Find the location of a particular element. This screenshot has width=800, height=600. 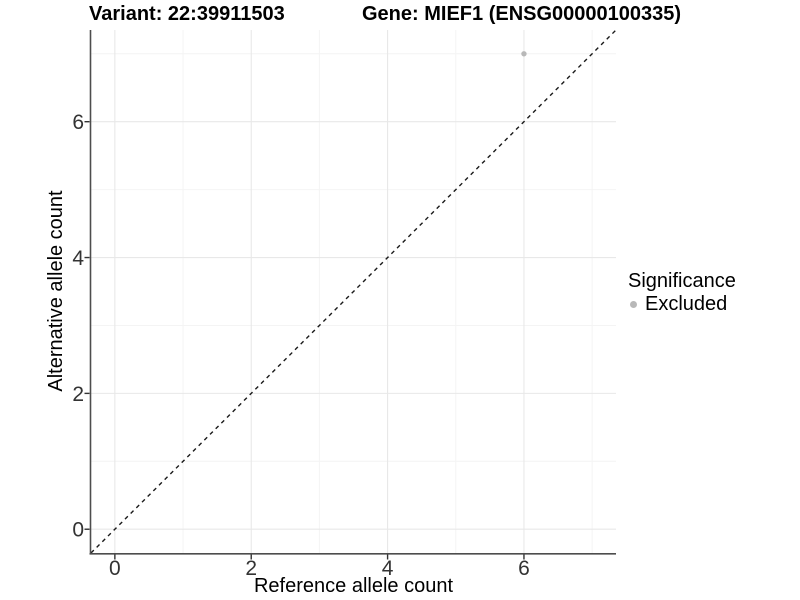

legend-item-excluded: Excluded is located at coordinates (682, 304).